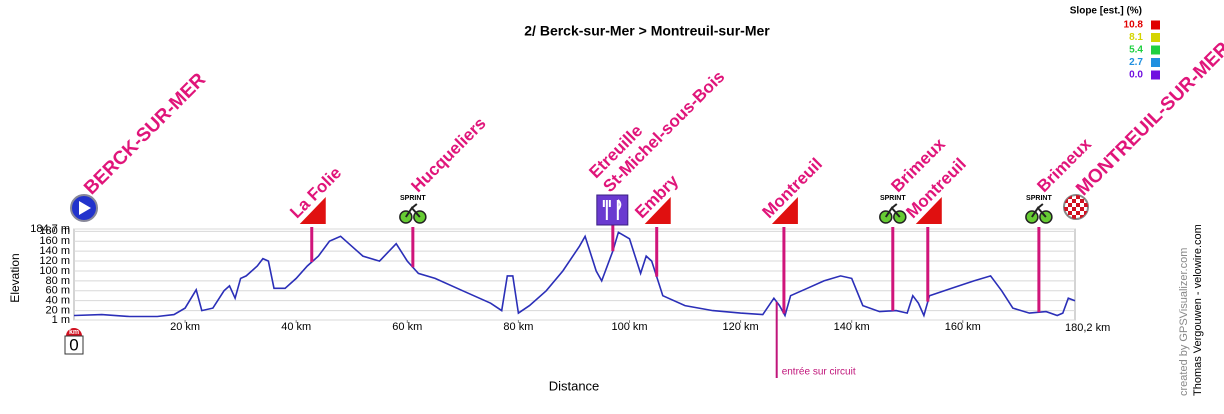 This screenshot has width=1224, height=414. What do you see at coordinates (741, 327) in the screenshot?
I see `x-tick-label: 120 km` at bounding box center [741, 327].